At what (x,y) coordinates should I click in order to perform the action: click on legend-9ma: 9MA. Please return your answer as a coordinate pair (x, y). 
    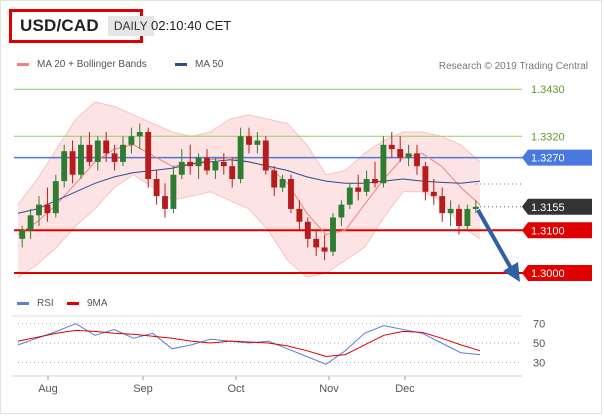
    Looking at the image, I should click on (87, 303).